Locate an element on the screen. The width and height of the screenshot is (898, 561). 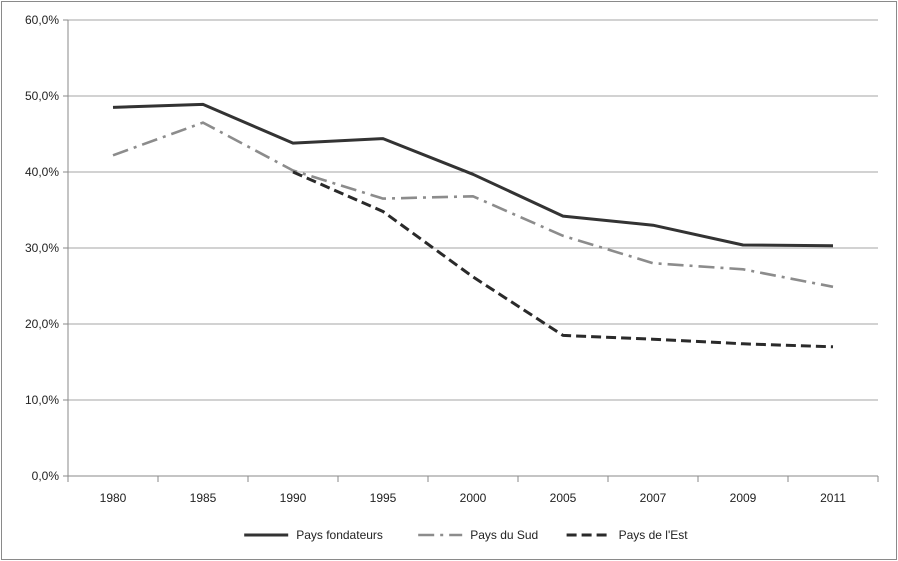
x-tick-label: 2011 is located at coordinates (833, 498).